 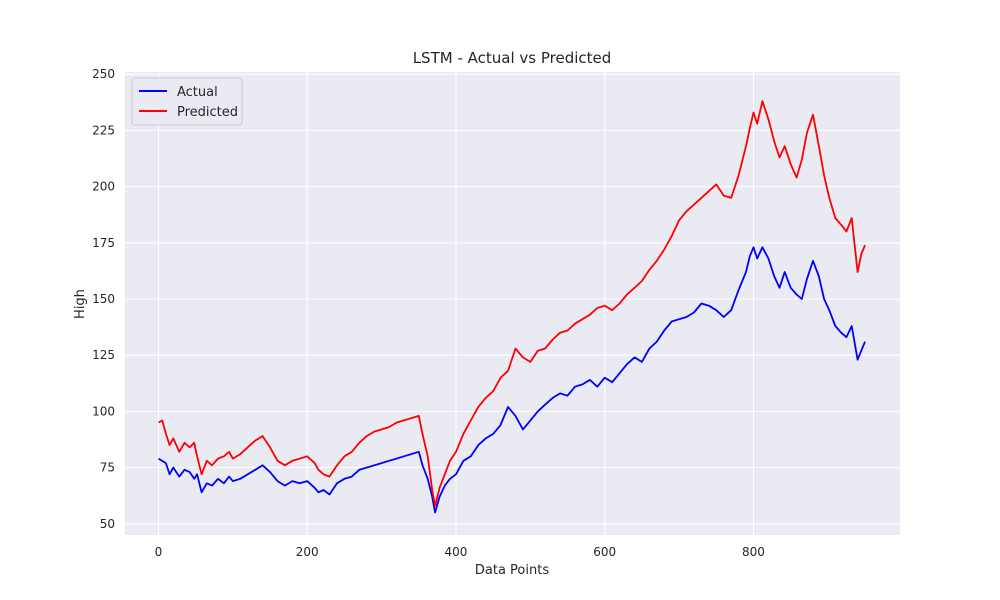 What do you see at coordinates (197, 92) in the screenshot?
I see `legend-label-actual: Actual` at bounding box center [197, 92].